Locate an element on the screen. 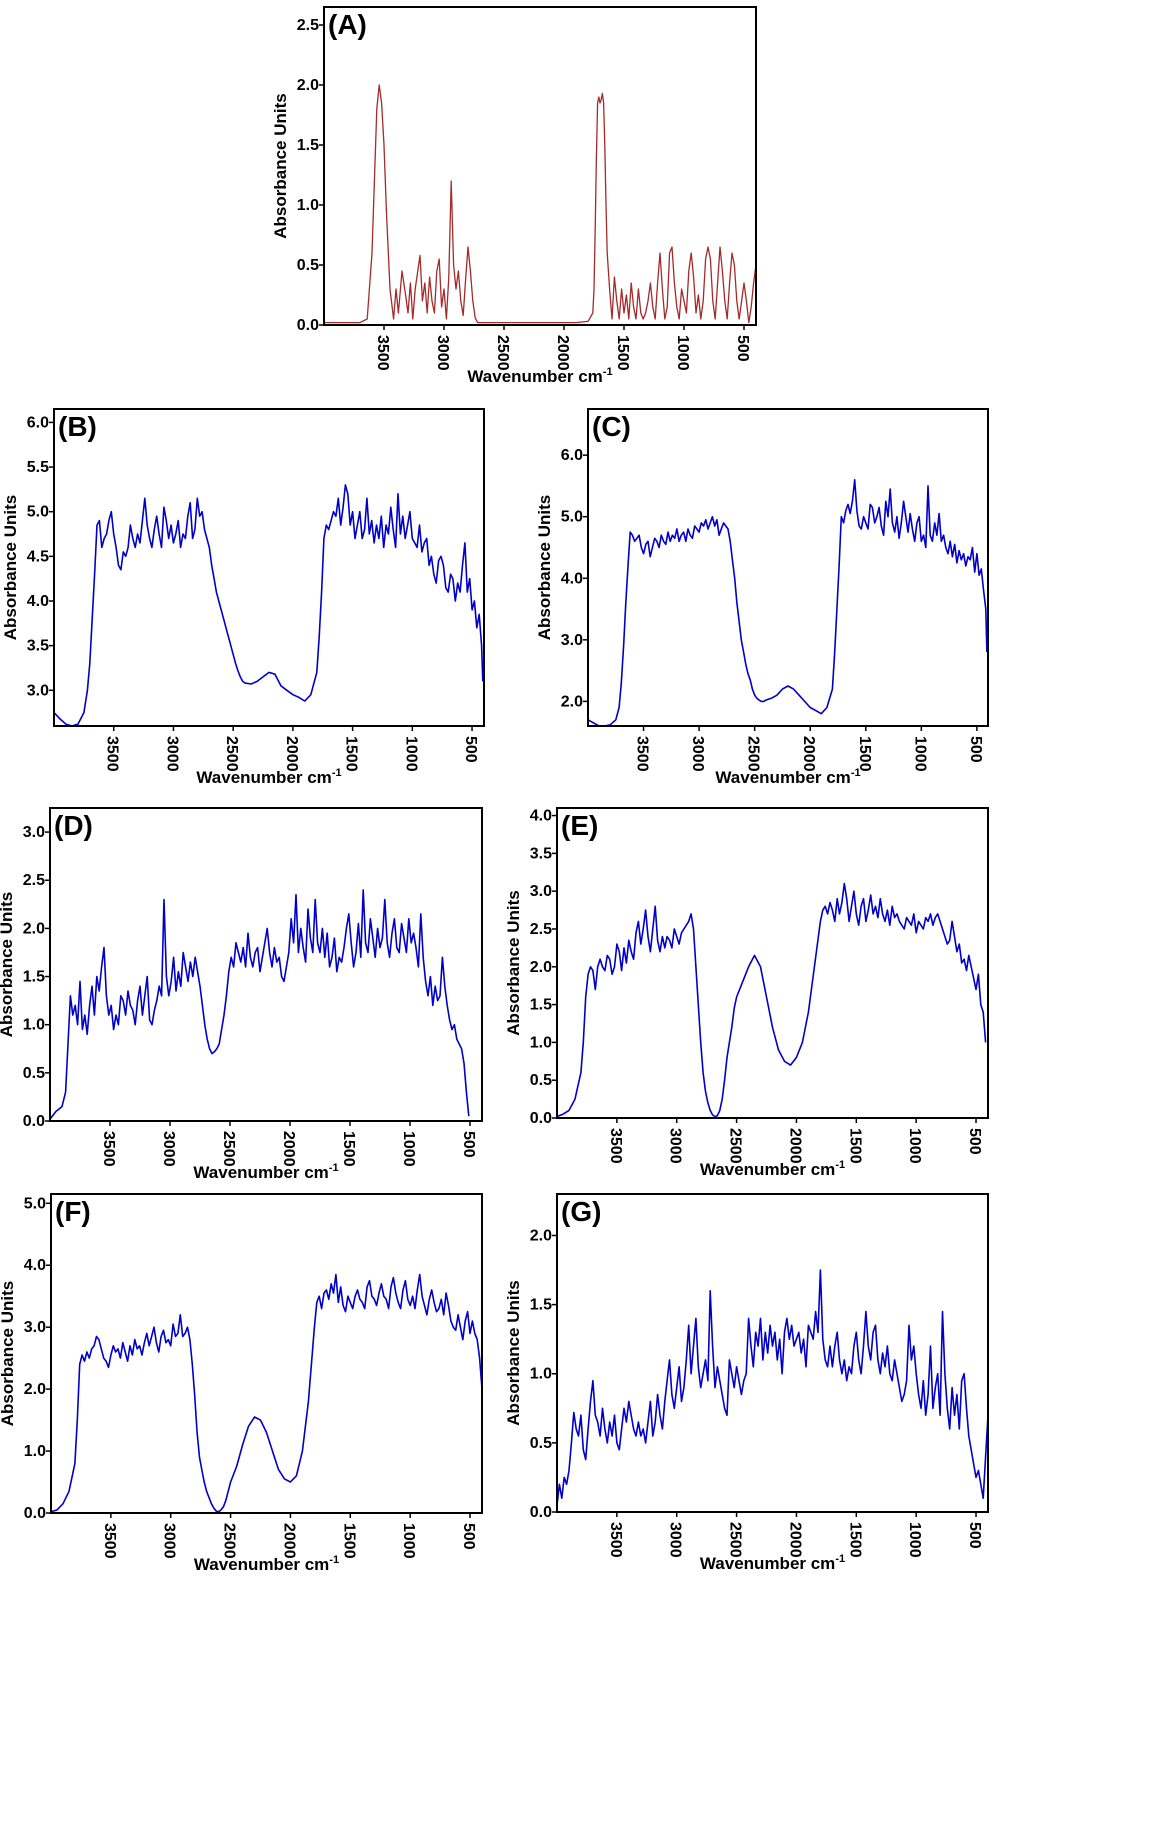 The image size is (1174, 1838). panel-label: (C) is located at coordinates (611, 426).